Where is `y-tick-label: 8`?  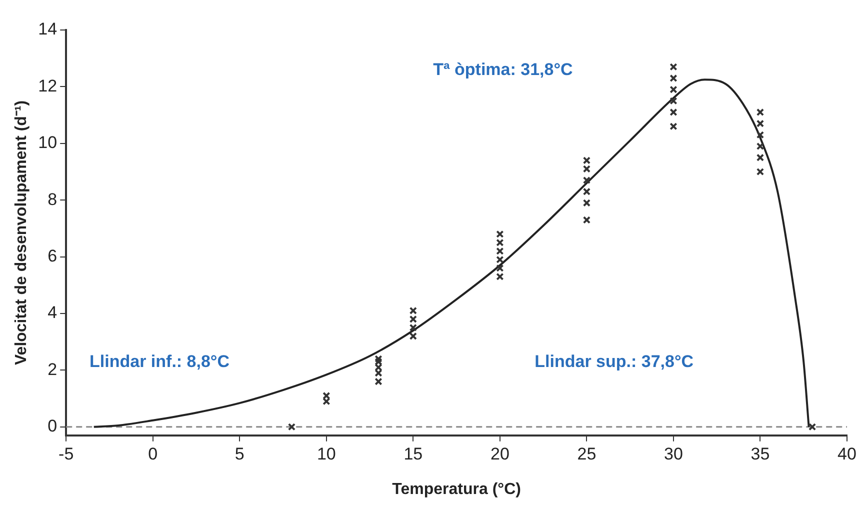 y-tick-label: 8 is located at coordinates (53, 199).